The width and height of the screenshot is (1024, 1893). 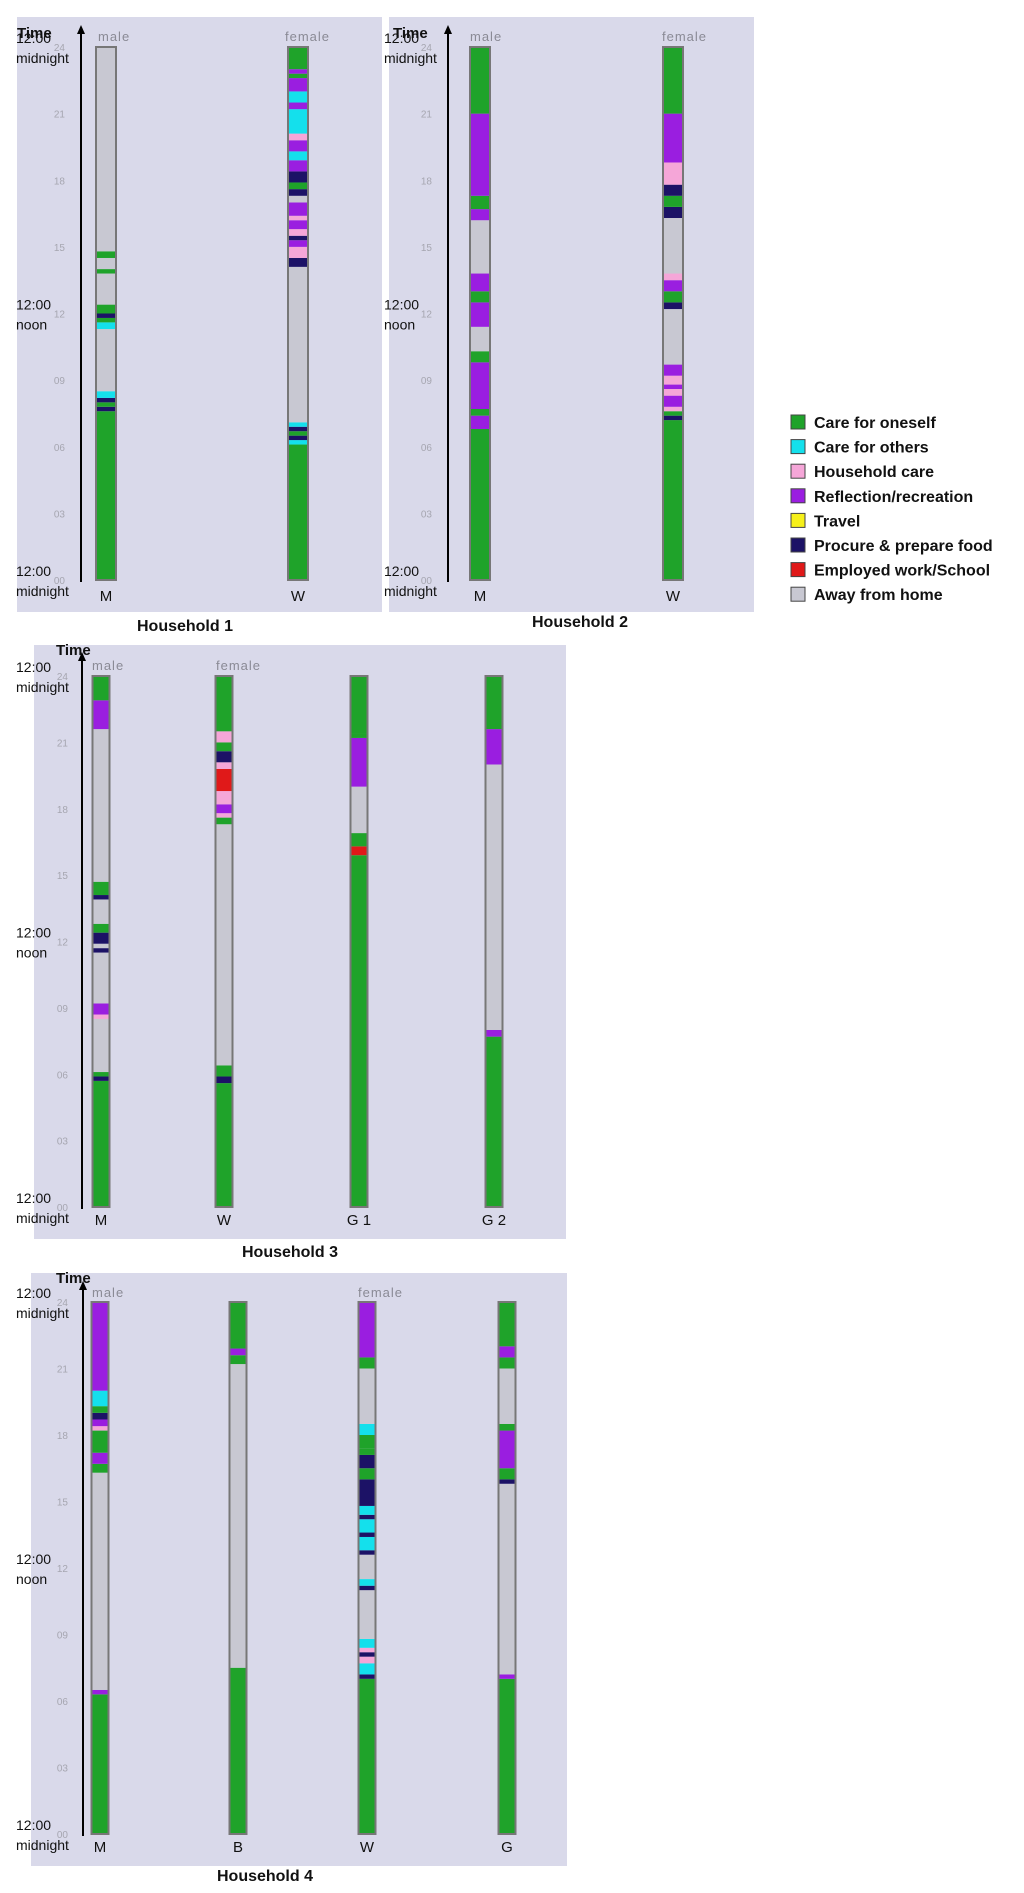 What do you see at coordinates (798, 570) in the screenshot?
I see `legend-swatch-work` at bounding box center [798, 570].